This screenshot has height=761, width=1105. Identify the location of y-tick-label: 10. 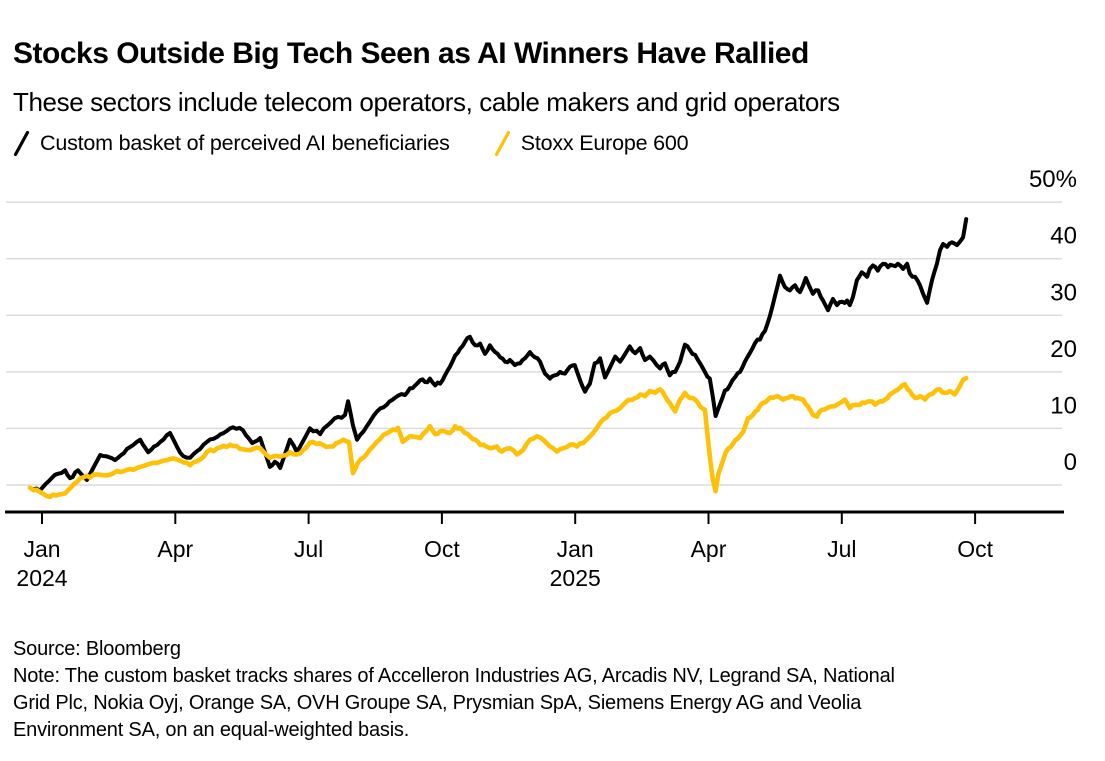
(1063, 405).